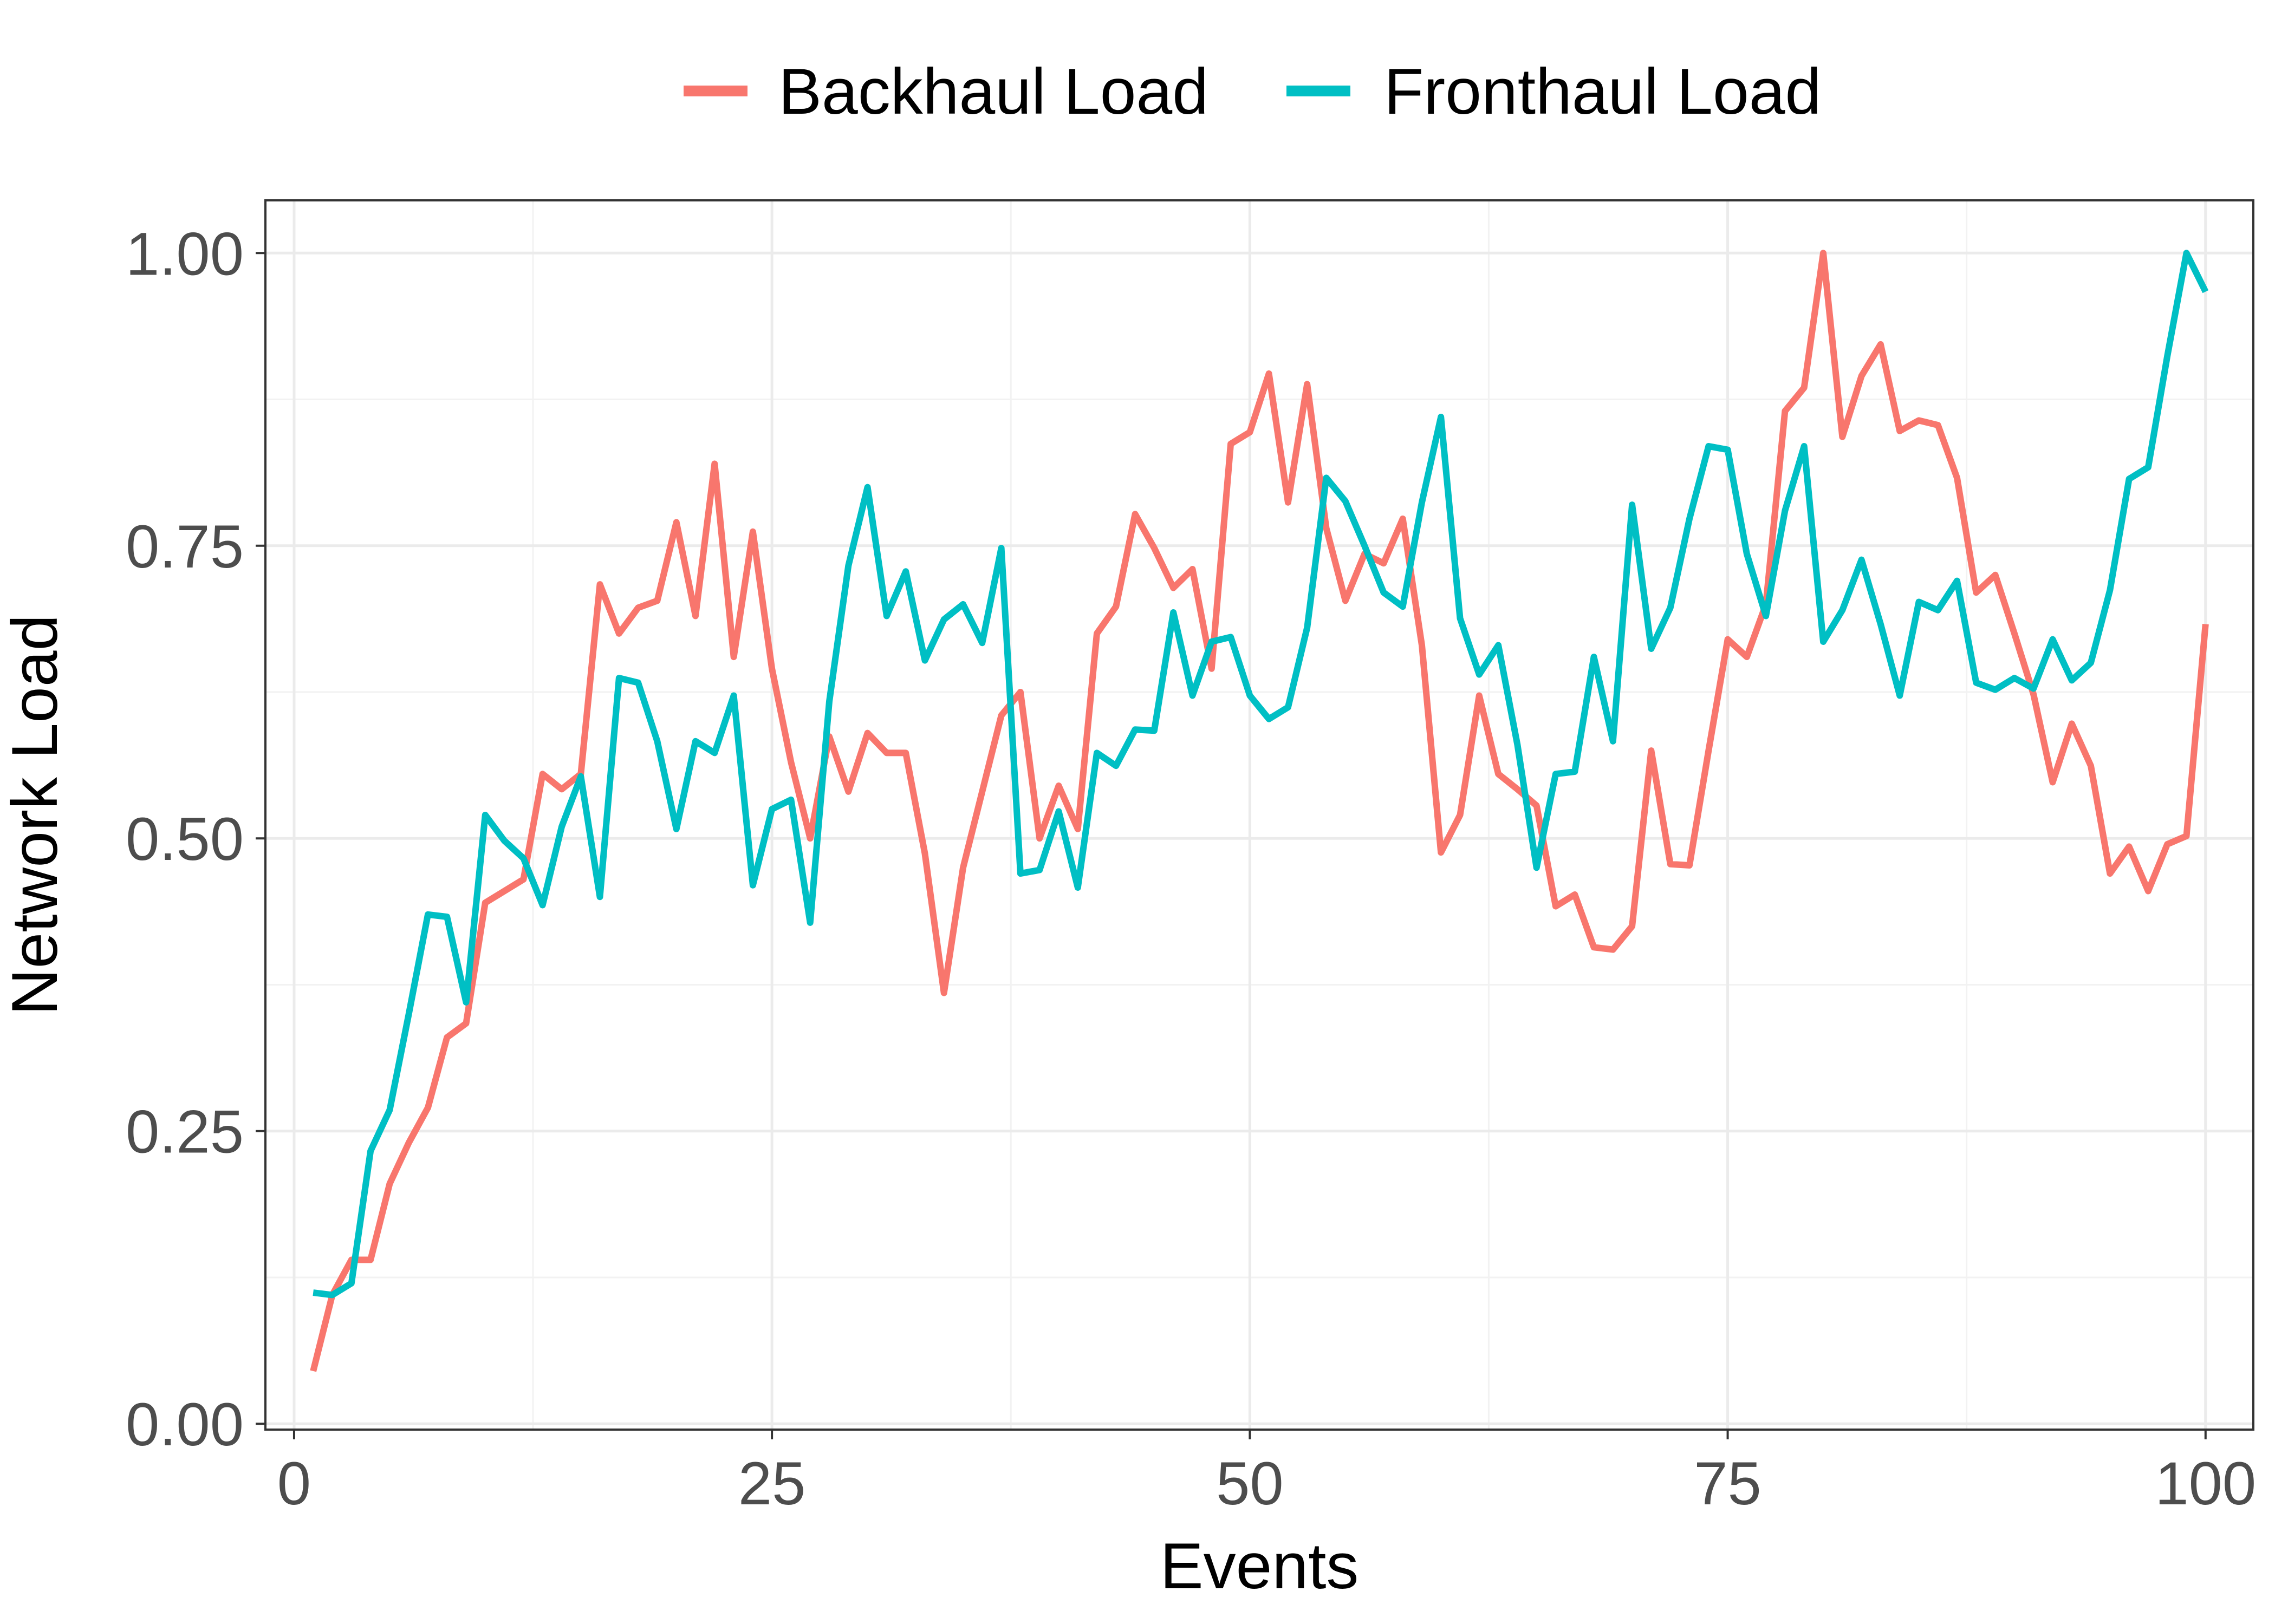 The width and height of the screenshot is (2275, 1624). Describe the element at coordinates (185, 839) in the screenshot. I see `y-tick-label: 0.50` at that location.